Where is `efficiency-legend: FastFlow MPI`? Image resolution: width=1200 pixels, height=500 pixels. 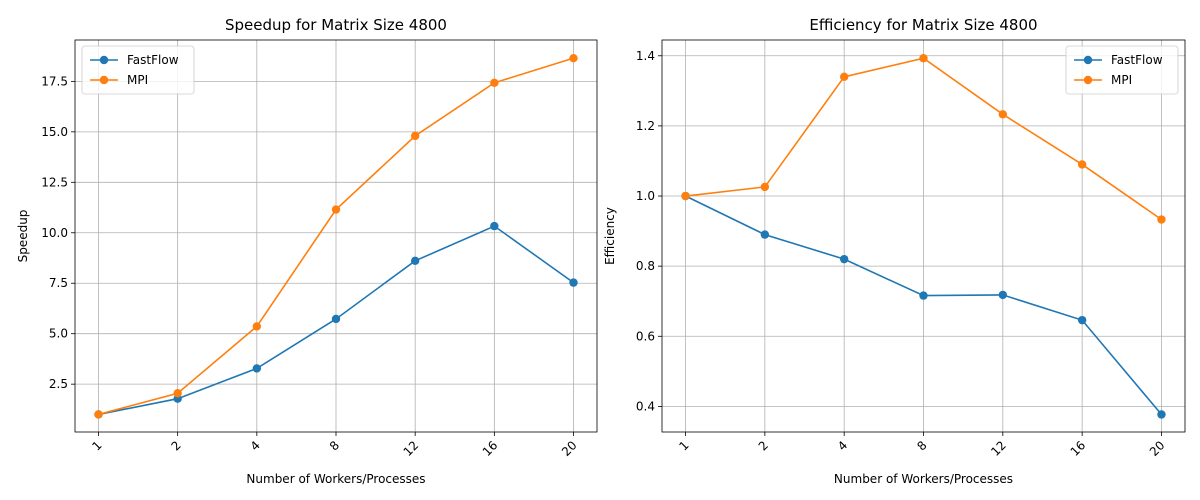
efficiency-legend: FastFlow MPI is located at coordinates (1122, 70).